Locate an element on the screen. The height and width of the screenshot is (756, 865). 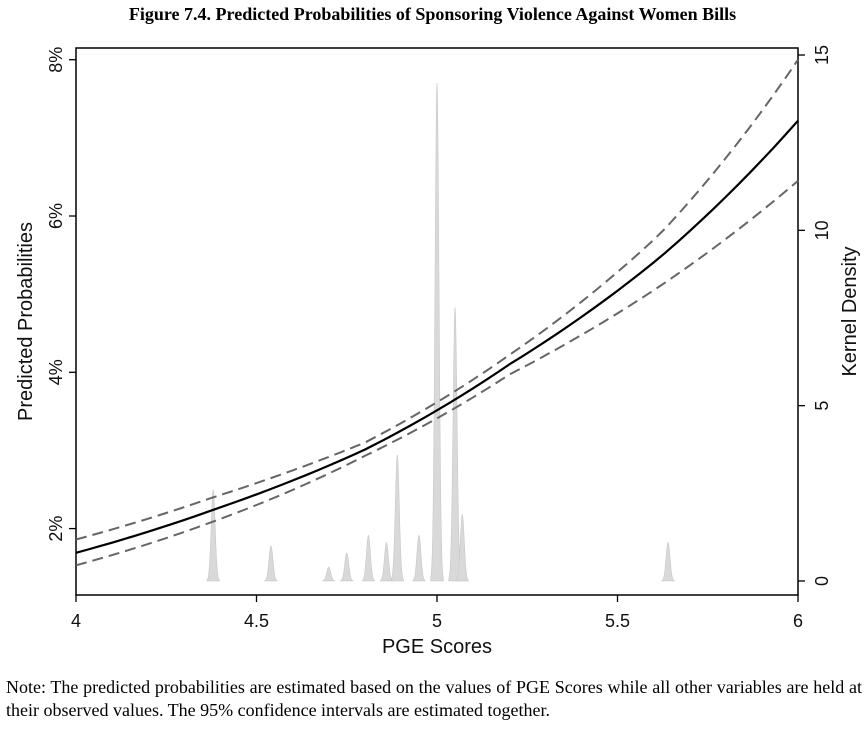
y-tick-label: 4% is located at coordinates (56, 372).